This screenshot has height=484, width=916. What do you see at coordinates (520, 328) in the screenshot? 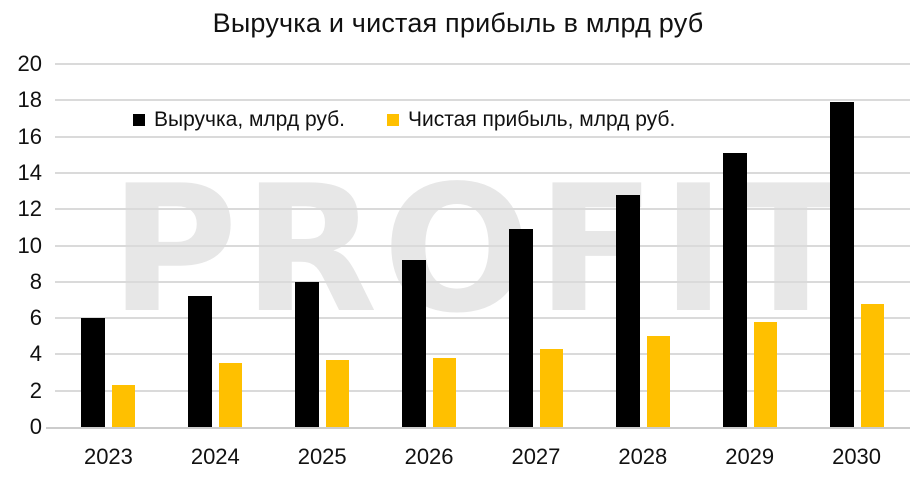
I see `revenue-bar-2027` at bounding box center [520, 328].